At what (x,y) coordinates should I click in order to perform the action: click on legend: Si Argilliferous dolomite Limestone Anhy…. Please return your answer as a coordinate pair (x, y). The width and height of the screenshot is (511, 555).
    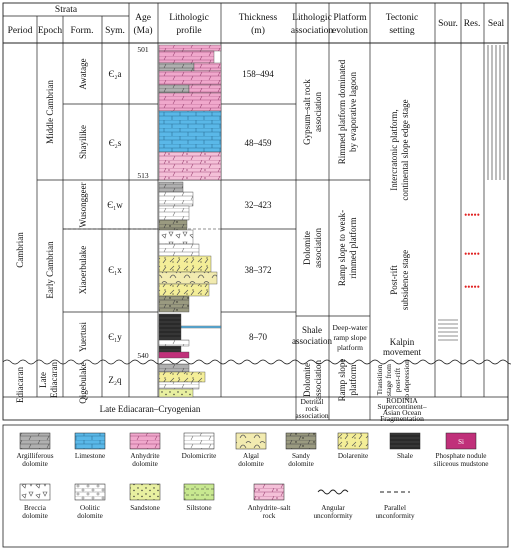
    Looking at the image, I should click on (252, 476).